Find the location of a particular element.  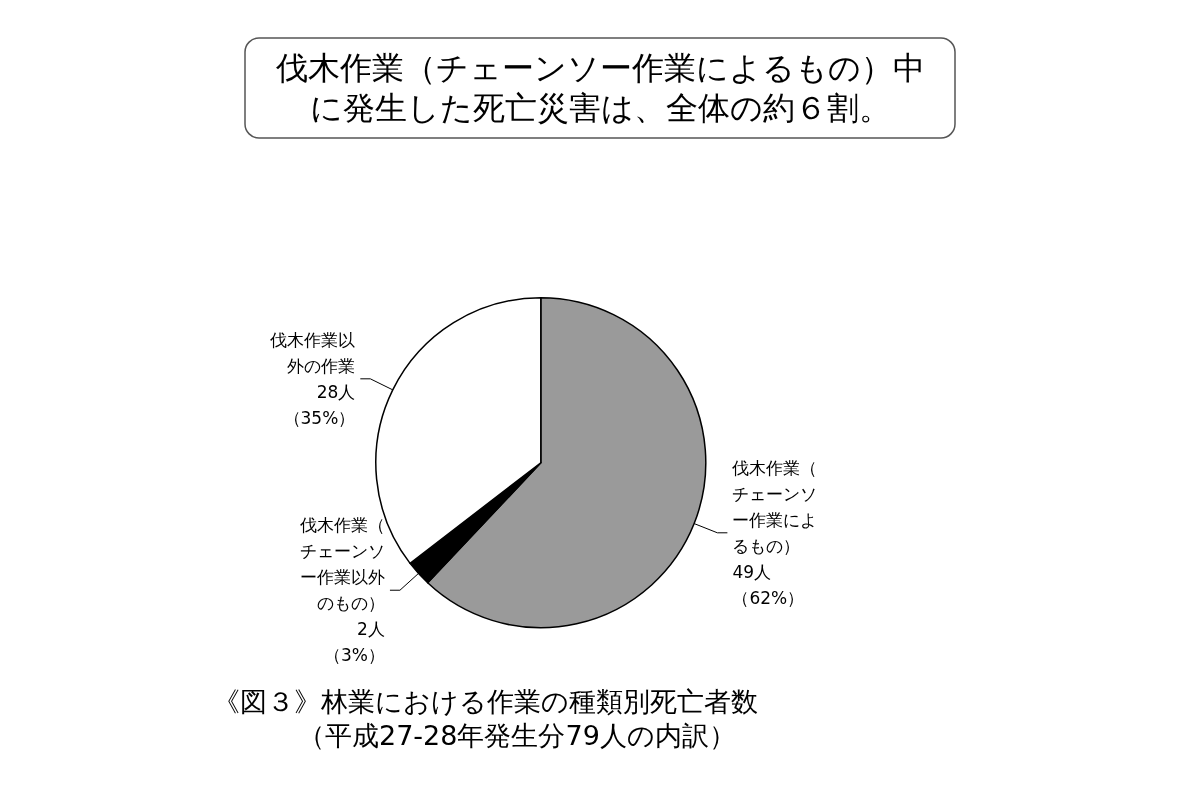

slice-label: 伐木作業（チェーンソー作業以外のもの） is located at coordinates (342, 564).